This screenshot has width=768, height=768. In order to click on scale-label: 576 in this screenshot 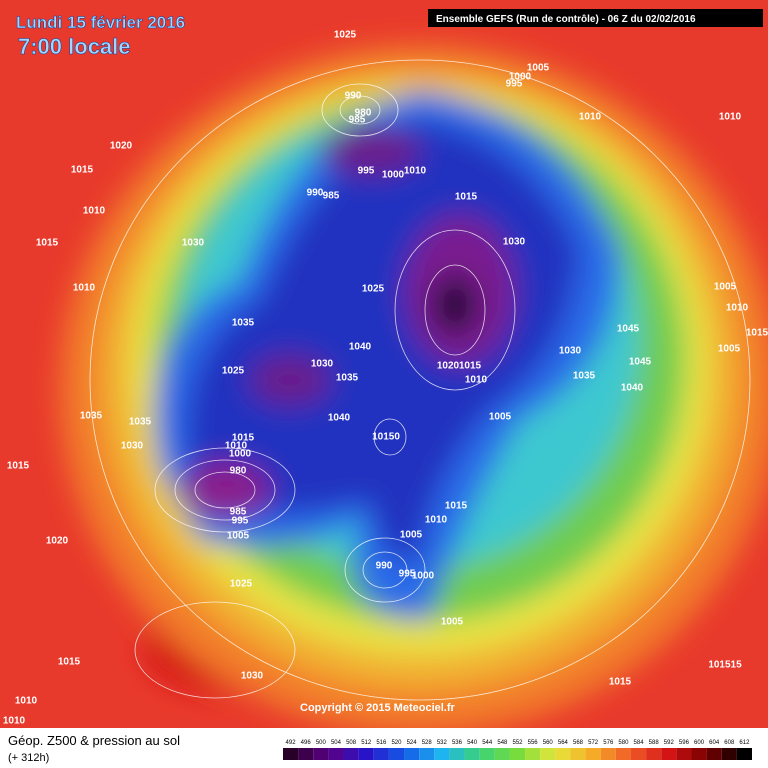, I will do `click(608, 743)`.